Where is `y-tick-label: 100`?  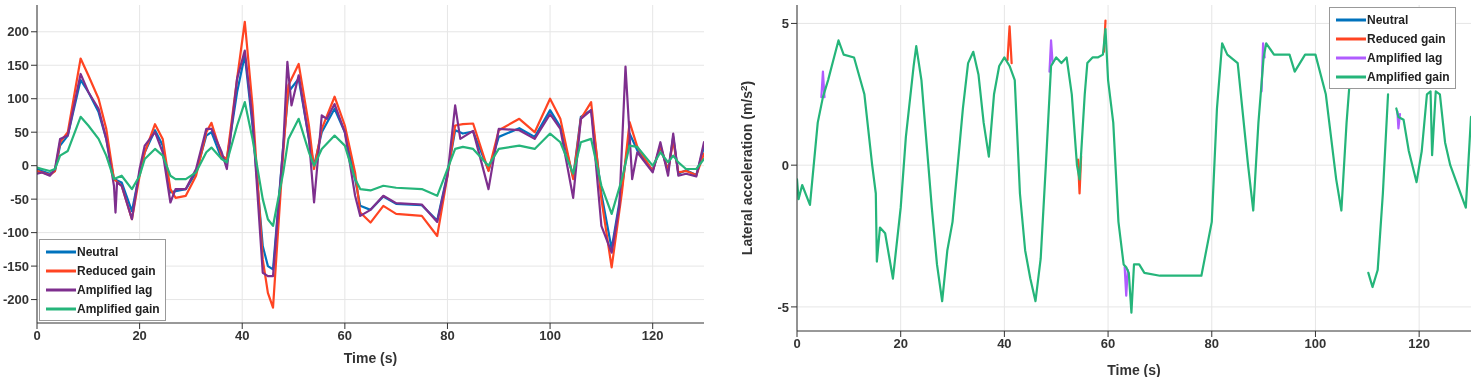 y-tick-label: 100 is located at coordinates (18, 99).